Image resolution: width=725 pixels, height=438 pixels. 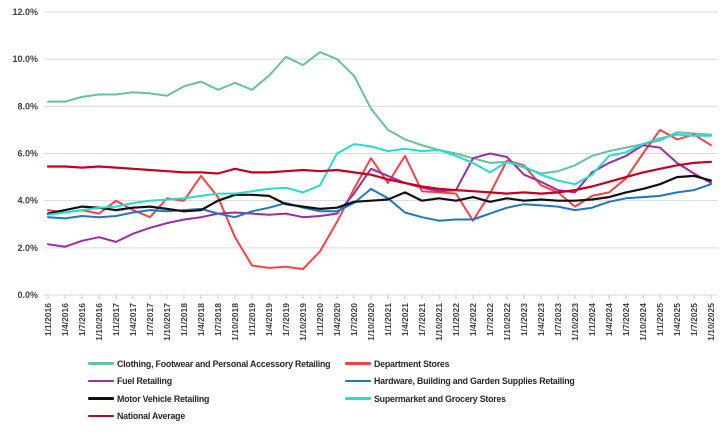 I want to click on x-axis-label: 1/4/2016, so click(x=65, y=319).